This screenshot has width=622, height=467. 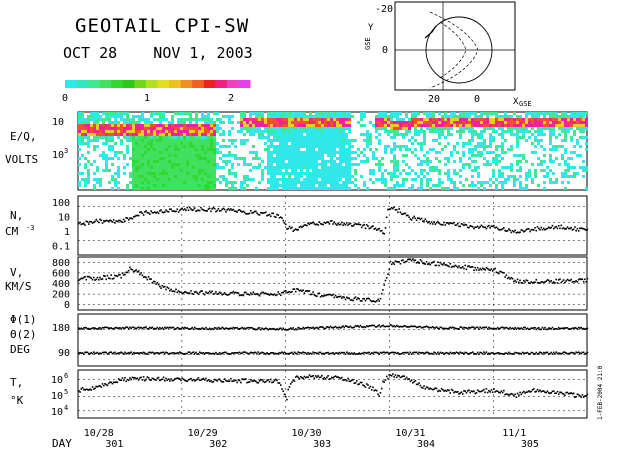 What do you see at coordinates (516, 102) in the screenshot?
I see `orbit-xlabel: X` at bounding box center [516, 102].